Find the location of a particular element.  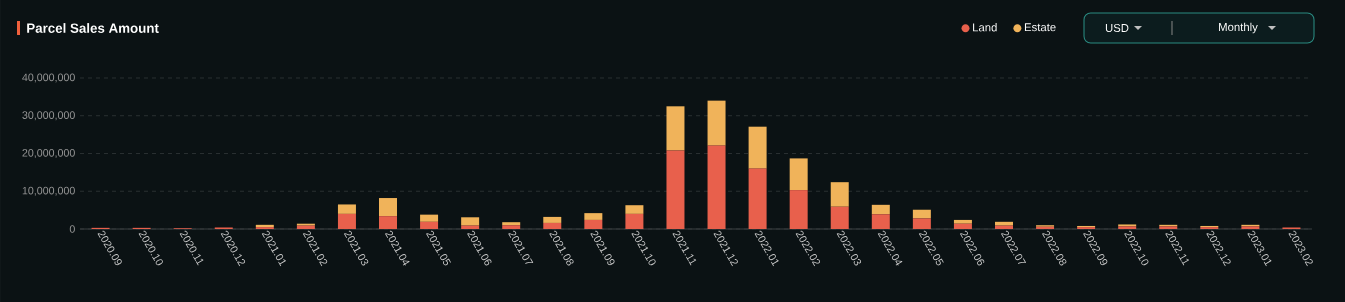

y-tick-label: 20,000,000 is located at coordinates (48, 153).